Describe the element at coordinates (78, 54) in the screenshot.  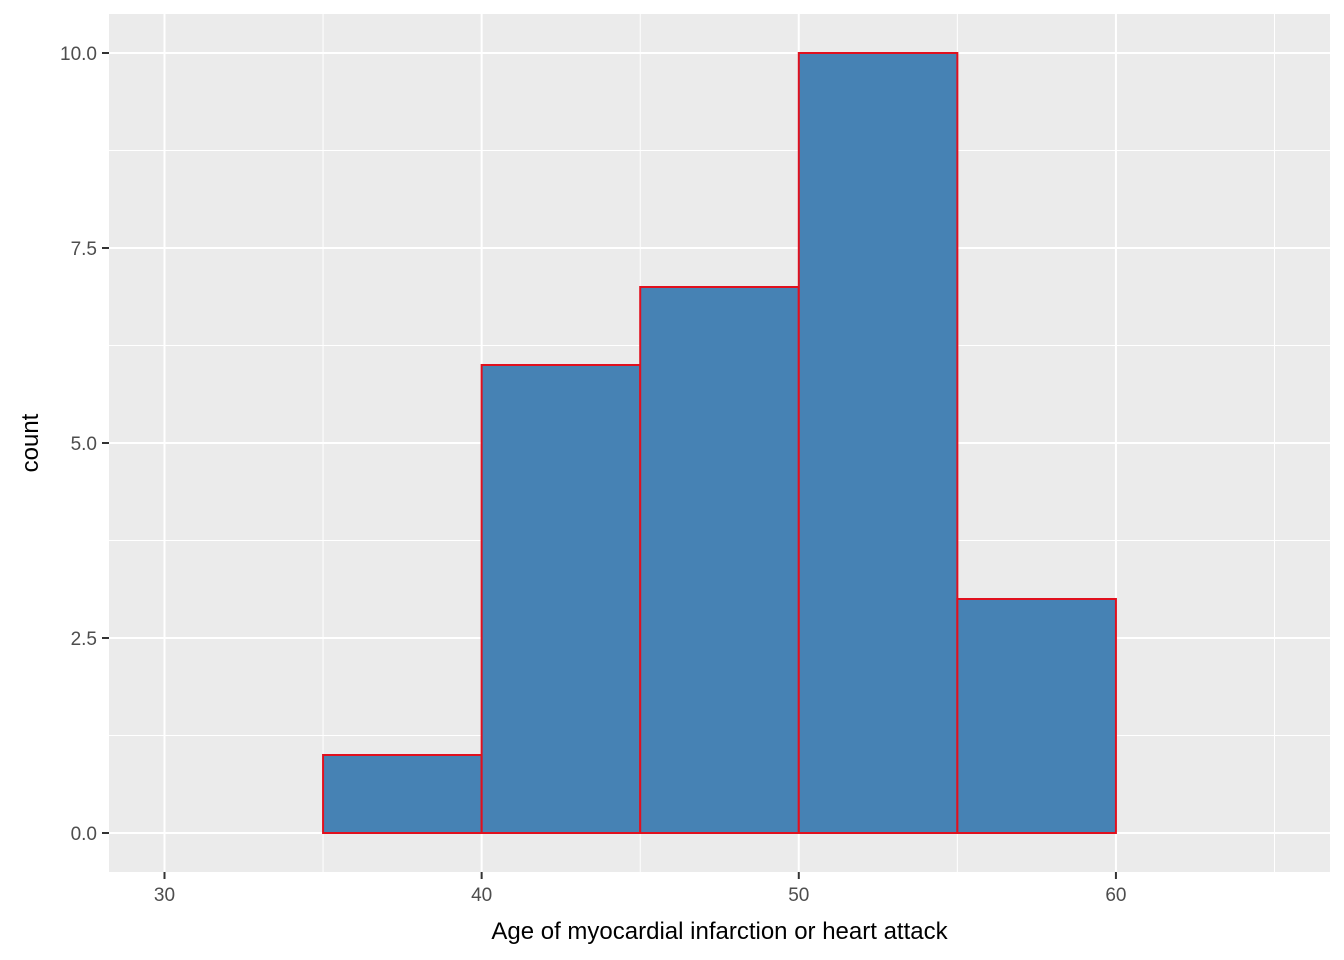
I see `y-tick-label: 10.0` at that location.